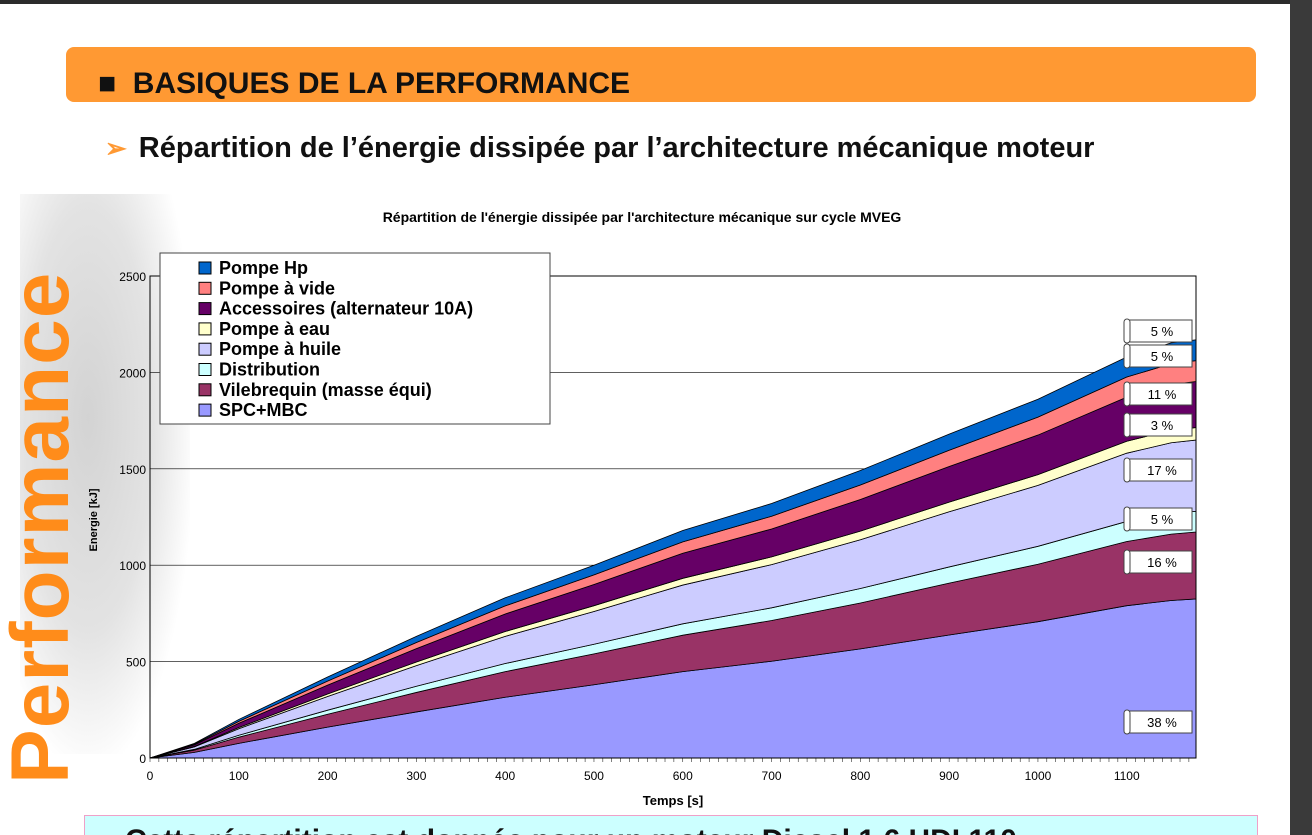 This screenshot has height=835, width=1312. What do you see at coordinates (277, 288) in the screenshot?
I see `legend-item: Pompe à vide` at bounding box center [277, 288].